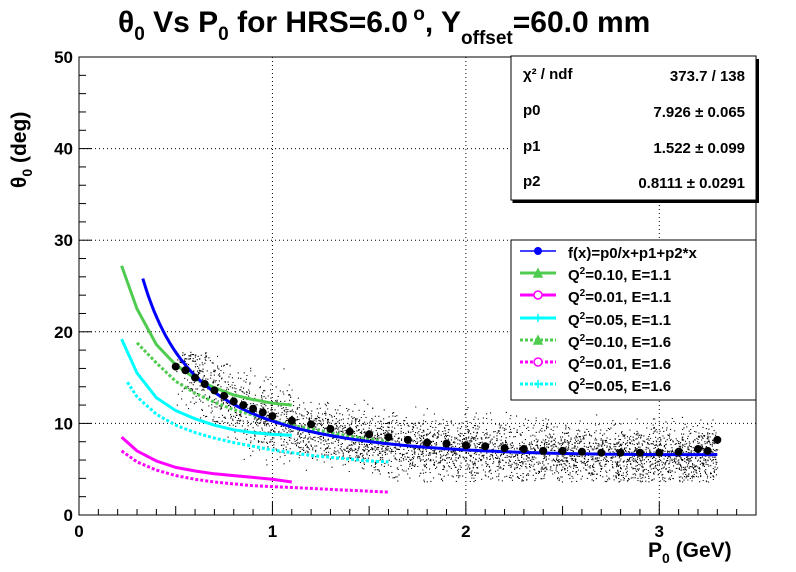 Image resolution: width=796 pixels, height=572 pixels. What do you see at coordinates (272, 531) in the screenshot?
I see `x-tick-label: 1` at bounding box center [272, 531].